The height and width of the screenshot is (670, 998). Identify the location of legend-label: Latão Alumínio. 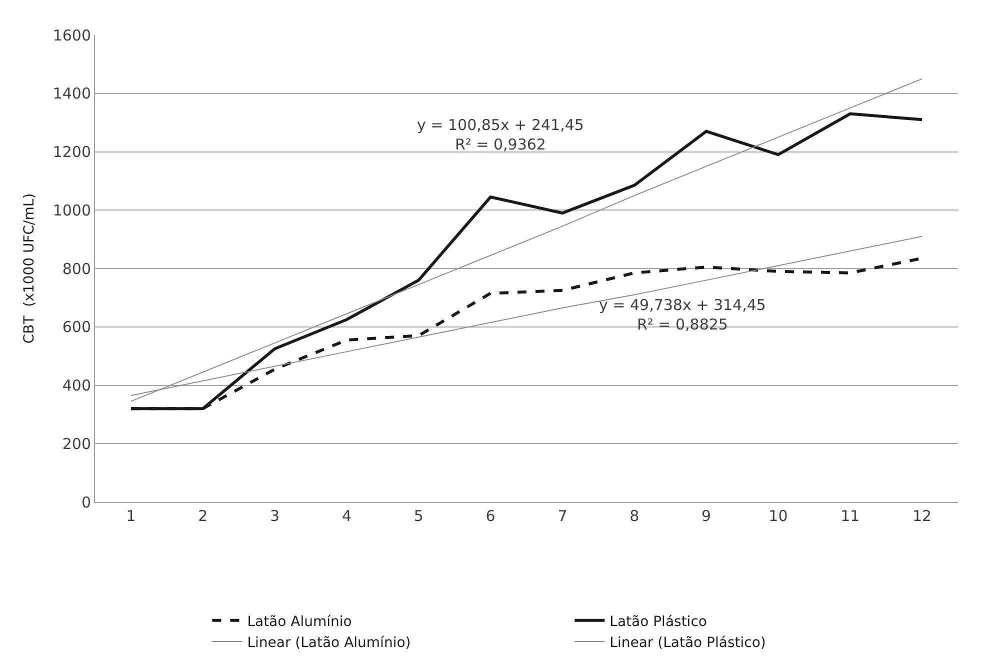
(299, 622).